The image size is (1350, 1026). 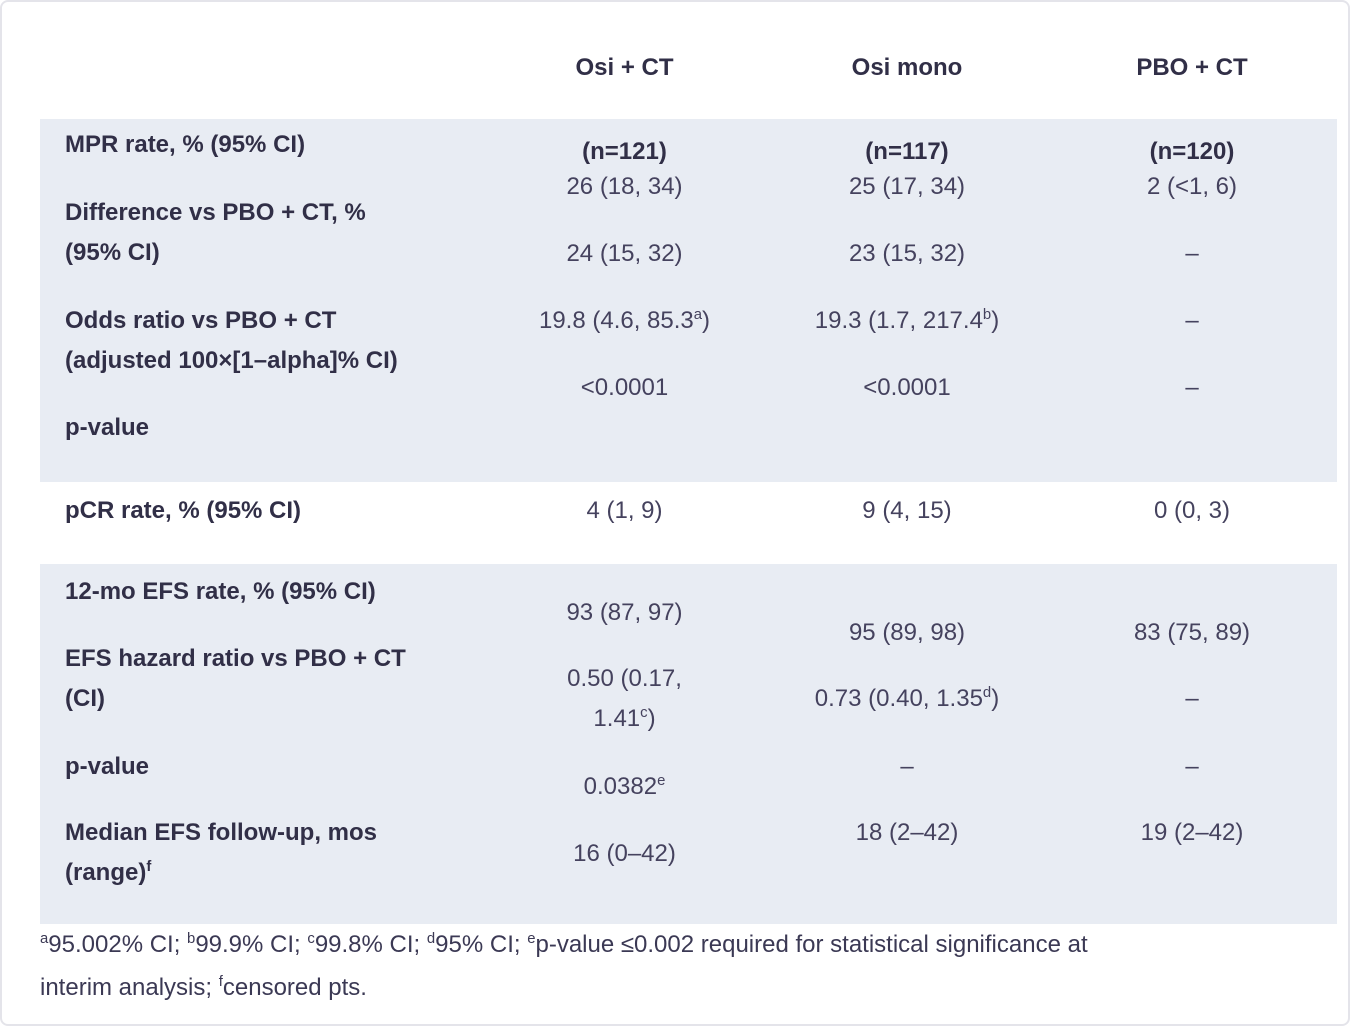 I want to click on column-header-pbo-ct: PBO + CT (n=120), so click(x=1192, y=110).